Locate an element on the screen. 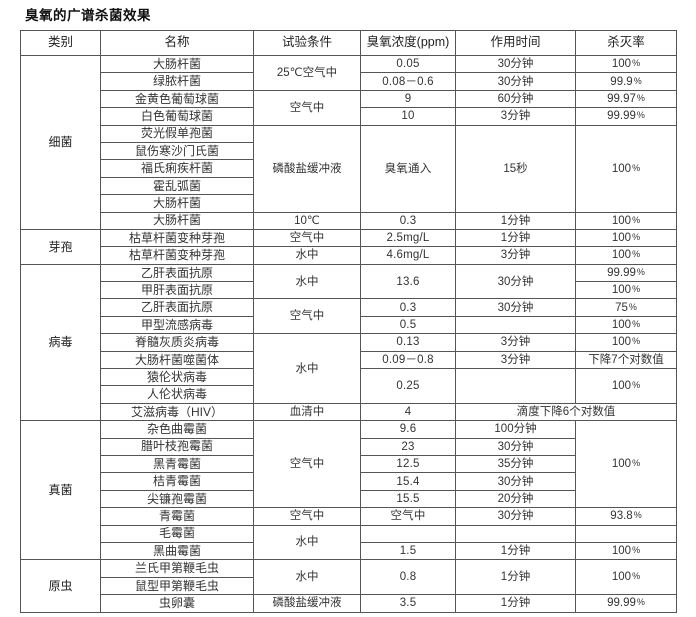  table-row: 乙肝表面抗原 空气中 0.3 30分钟 75% is located at coordinates (349, 316).